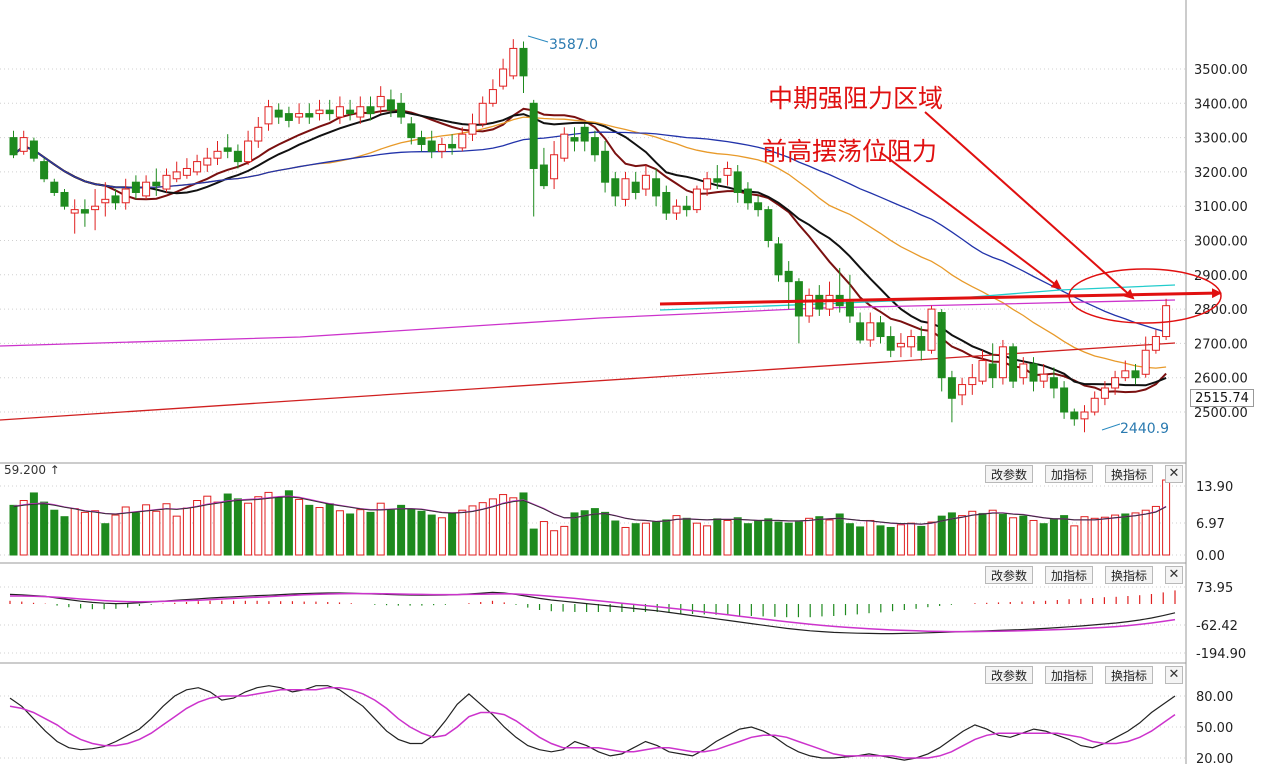 The width and height of the screenshot is (1263, 764). What do you see at coordinates (1210, 524) in the screenshot?
I see `tick-label-volume: 6.97` at bounding box center [1210, 524].